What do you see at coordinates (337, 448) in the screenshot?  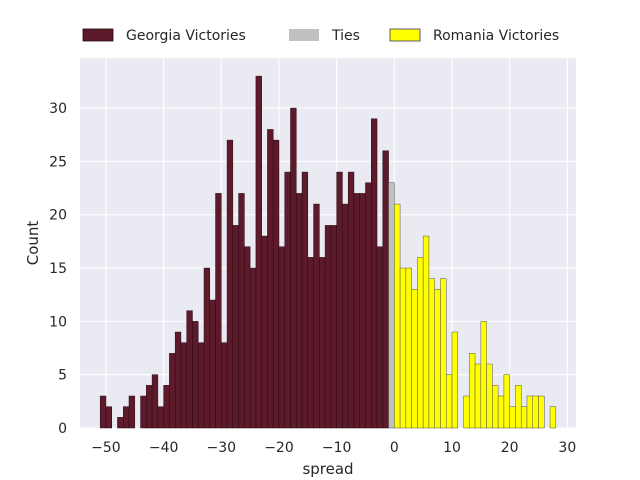 I see `x-tick-label: −10` at bounding box center [337, 448].